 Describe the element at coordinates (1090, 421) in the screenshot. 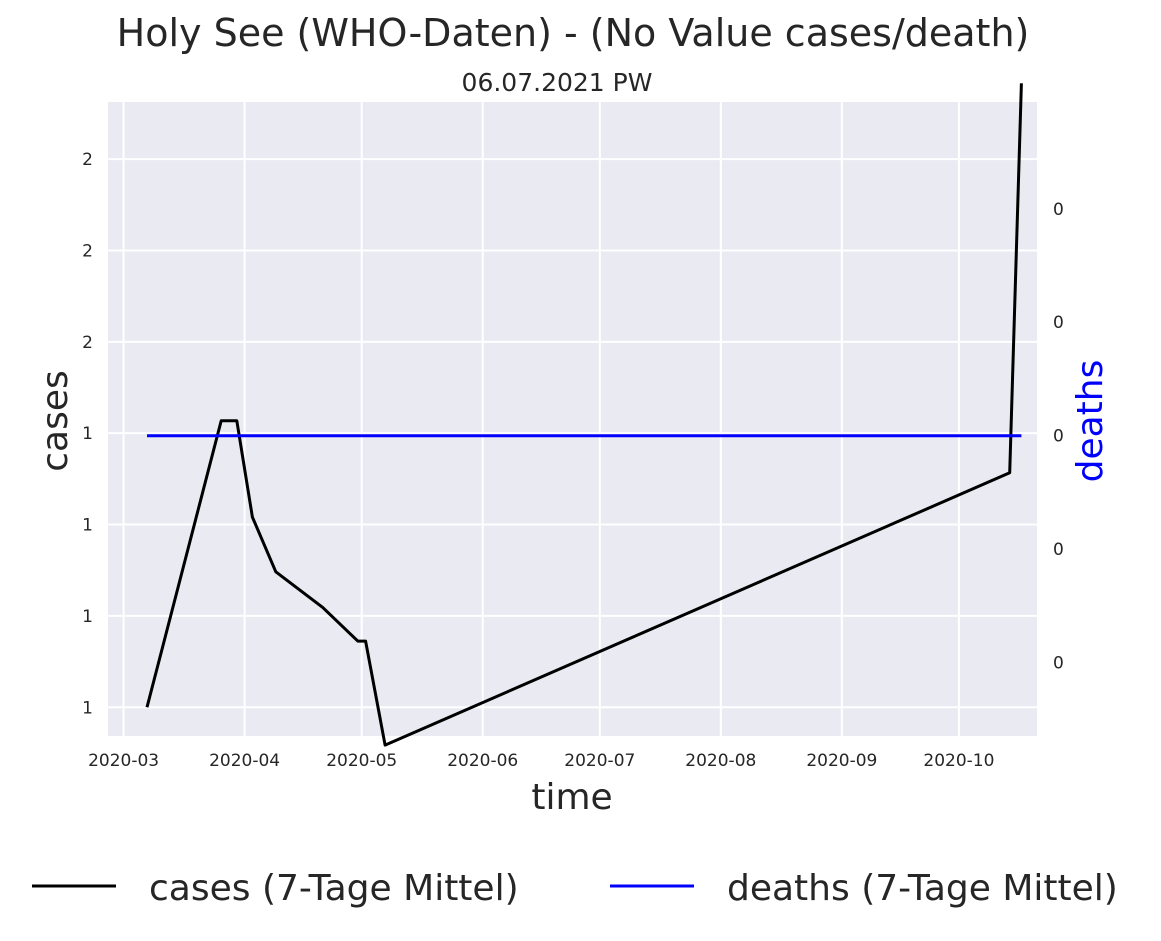

I see `y-right-axis-label: deaths` at that location.